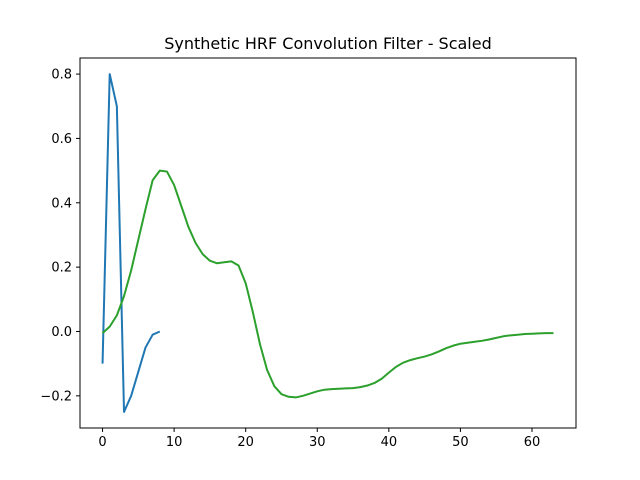  Describe the element at coordinates (317, 442) in the screenshot. I see `x-tick-label: 30` at that location.